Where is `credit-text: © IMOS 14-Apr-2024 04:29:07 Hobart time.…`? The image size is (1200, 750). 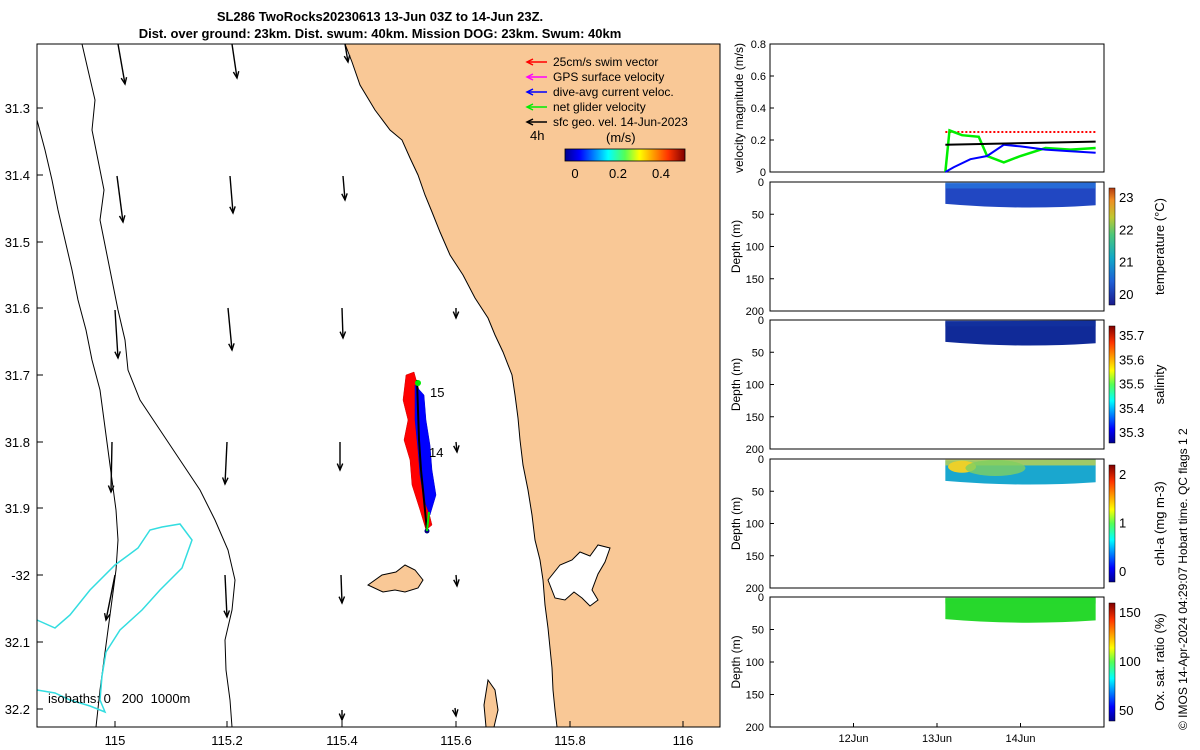
credit-text: © IMOS 14-Apr-2024 04:29:07 Hobart time.… is located at coordinates (1183, 579).